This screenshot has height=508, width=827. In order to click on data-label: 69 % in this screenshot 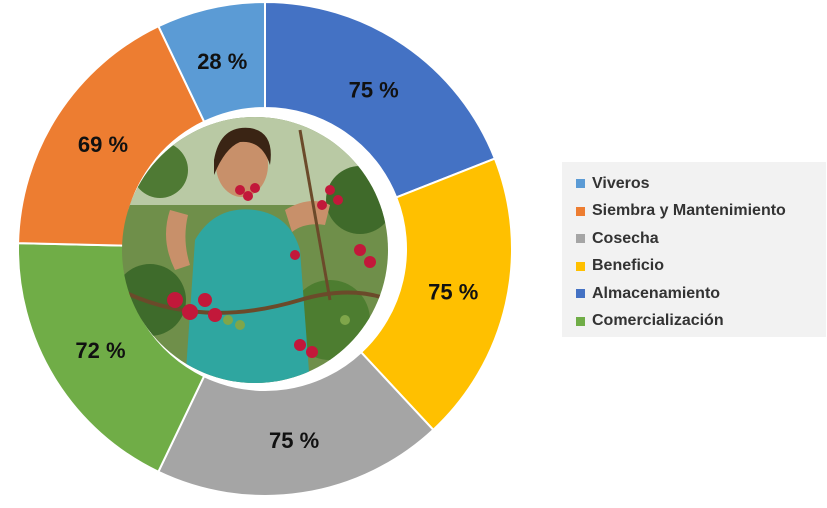, I will do `click(103, 144)`.